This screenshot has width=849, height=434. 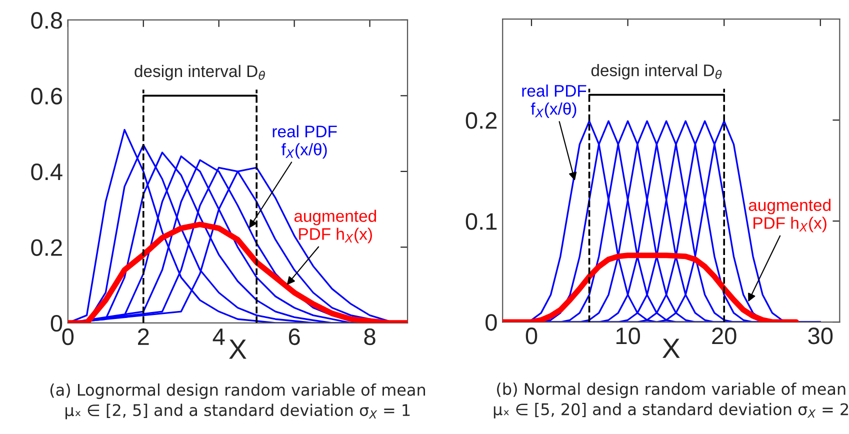 What do you see at coordinates (724, 336) in the screenshot?
I see `x-tick-label: 20` at bounding box center [724, 336].